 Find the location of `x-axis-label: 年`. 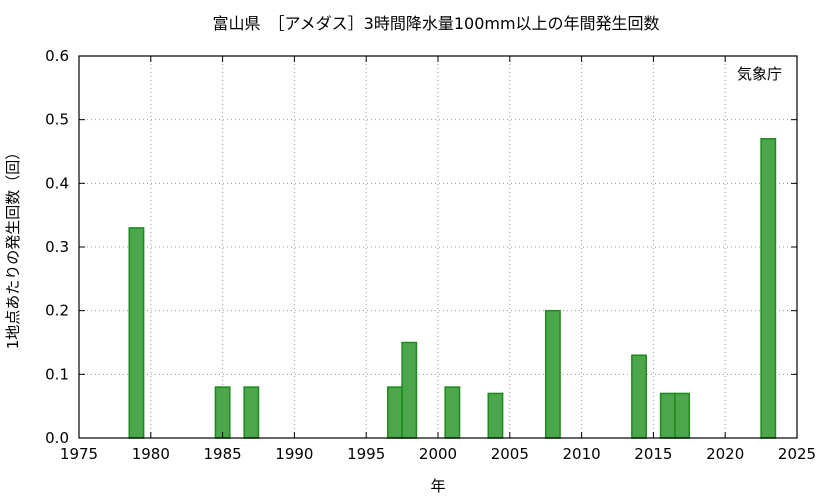

x-axis-label: 年 is located at coordinates (437, 486).